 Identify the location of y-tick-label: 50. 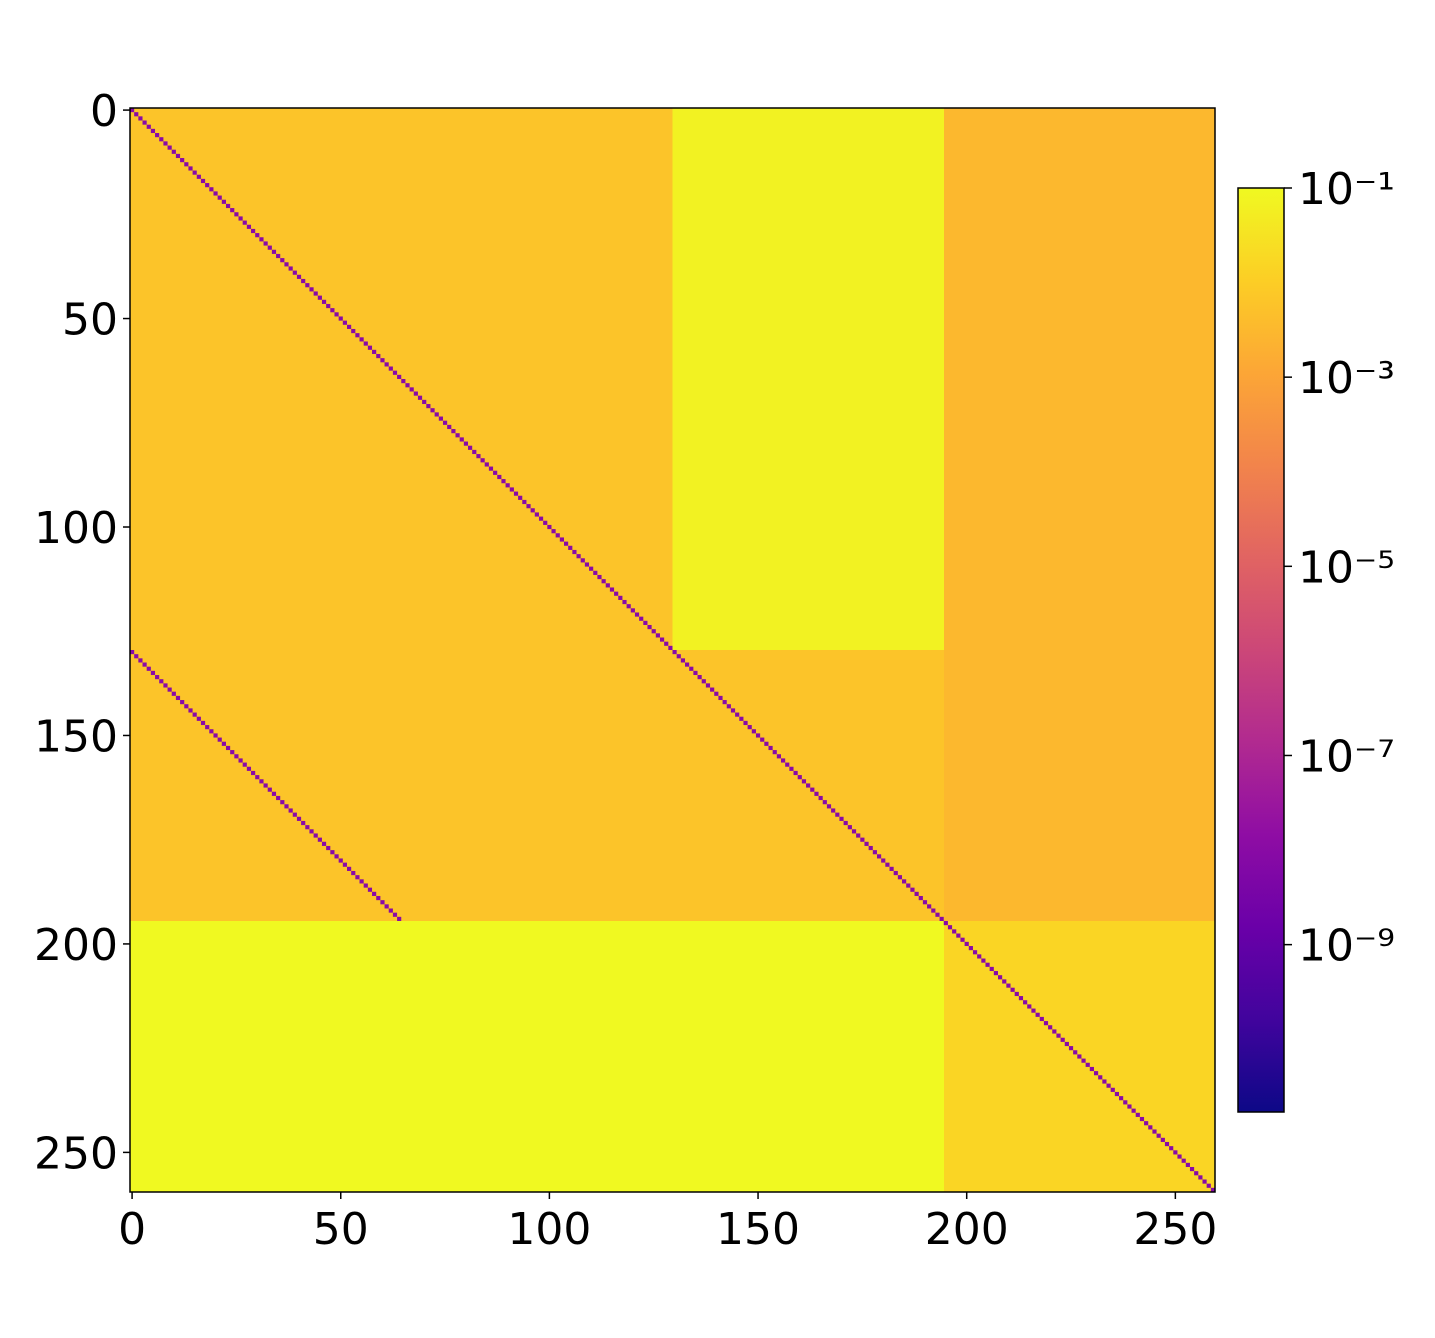
(90, 320).